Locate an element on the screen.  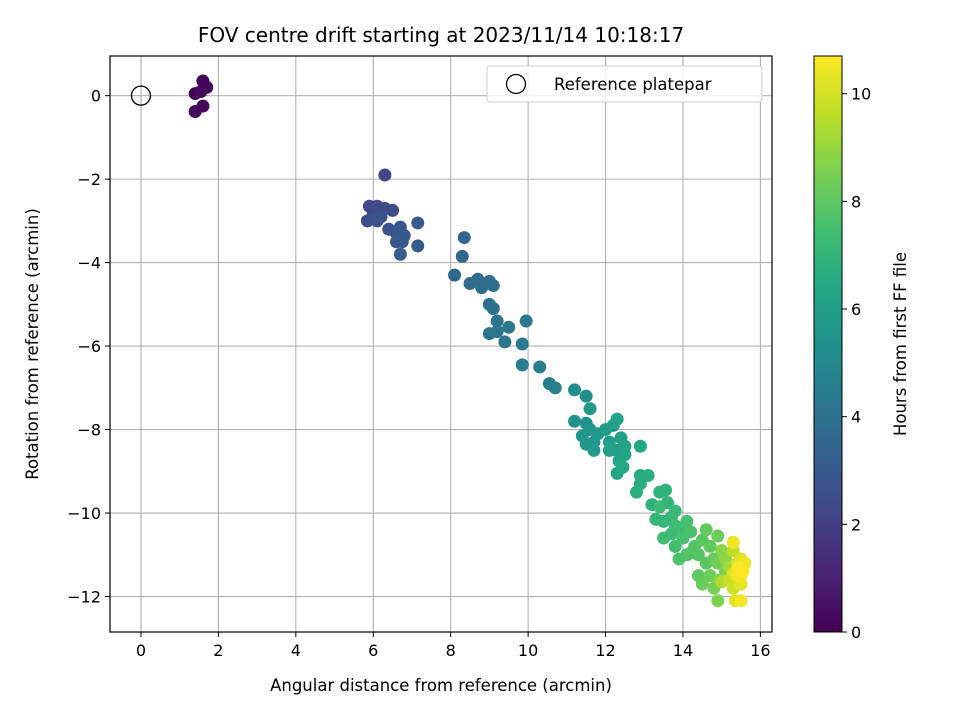
x-axis-label: Angular distance from reference (arcmin) is located at coordinates (441, 685).